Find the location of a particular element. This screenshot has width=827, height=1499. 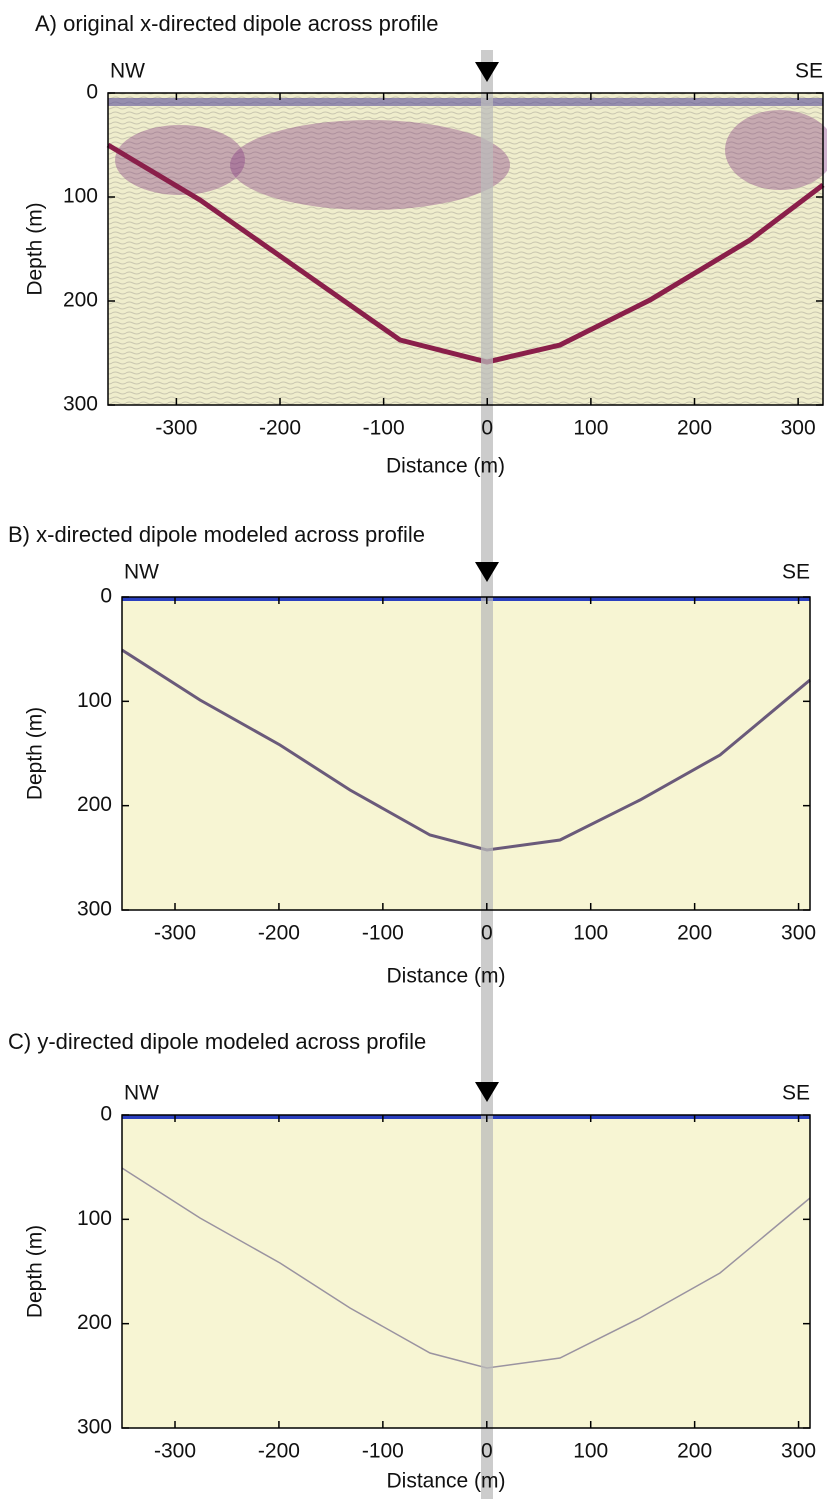

profile-marker is located at coordinates (487, 582).